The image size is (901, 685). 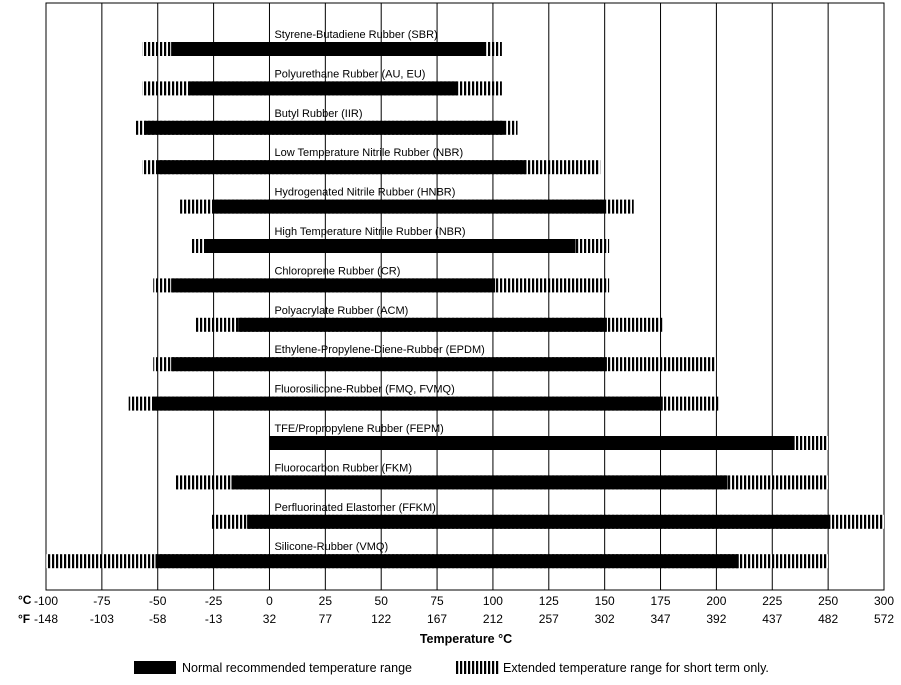 I want to click on tick-label-fahrenheit: 302, so click(x=605, y=619).